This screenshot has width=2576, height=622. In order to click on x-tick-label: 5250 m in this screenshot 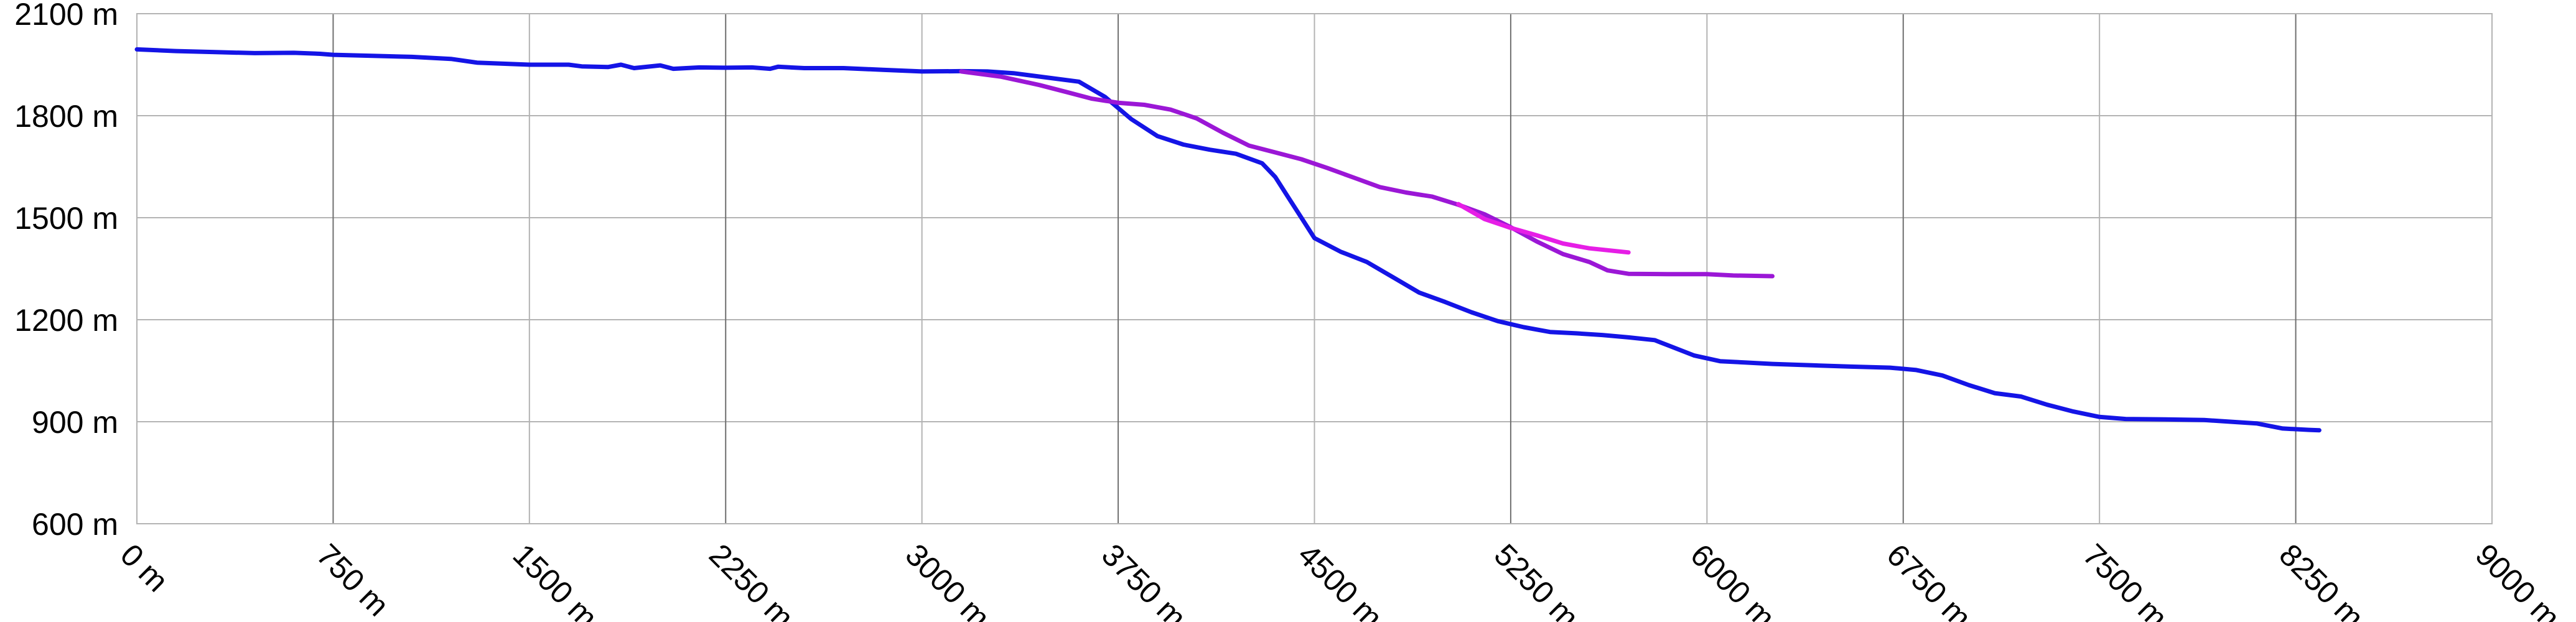, I will do `click(1537, 579)`.